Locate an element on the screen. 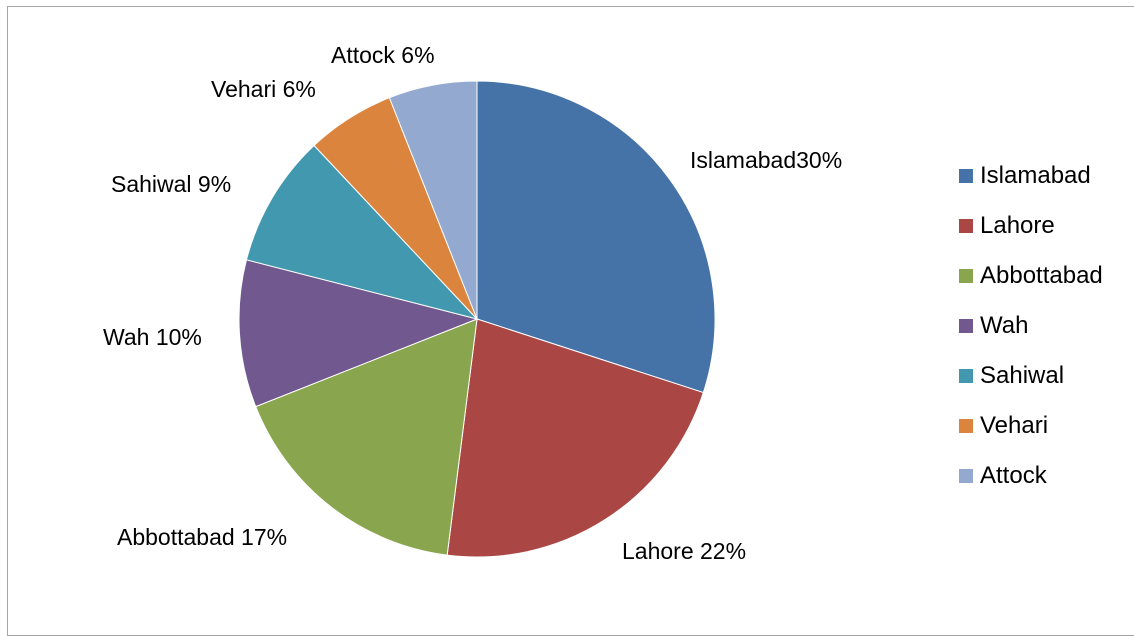  legend-label: Wah is located at coordinates (1004, 325).